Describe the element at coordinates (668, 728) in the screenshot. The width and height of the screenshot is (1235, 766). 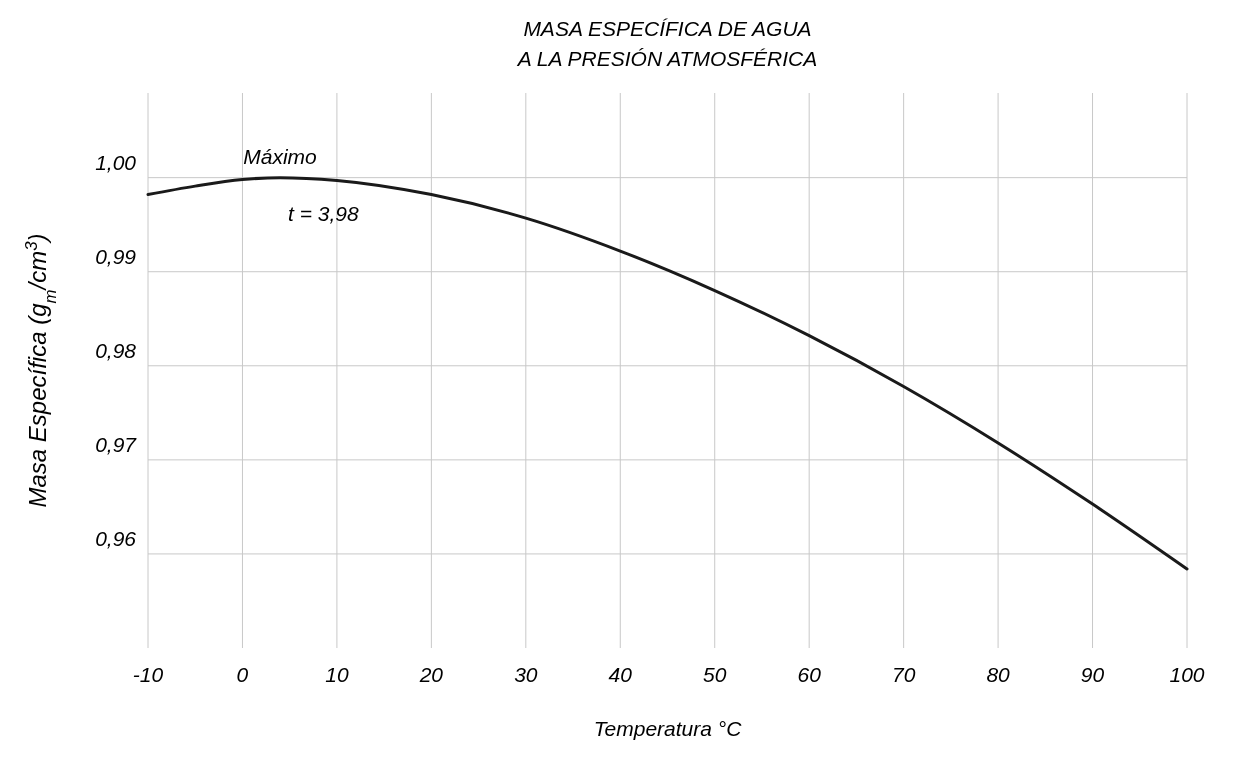
I see `x-axis-title: Temperatura °C` at that location.